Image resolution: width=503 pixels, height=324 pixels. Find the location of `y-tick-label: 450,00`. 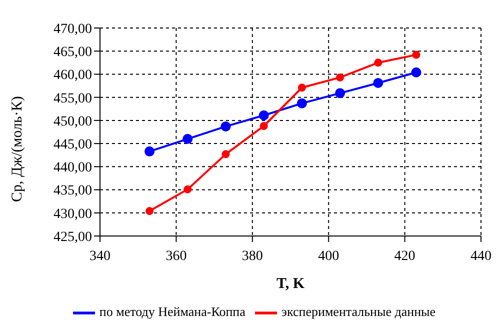

y-tick-label: 450,00 is located at coordinates (73, 122).